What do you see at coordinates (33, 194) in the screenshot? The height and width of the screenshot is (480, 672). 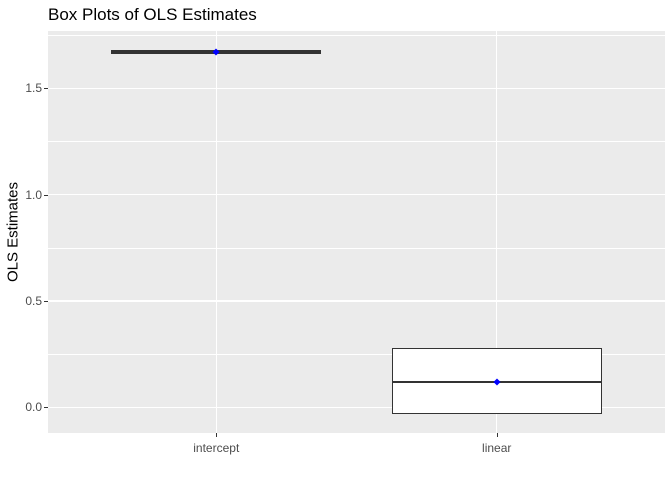 I see `y-tick-label: 1.0` at bounding box center [33, 194].